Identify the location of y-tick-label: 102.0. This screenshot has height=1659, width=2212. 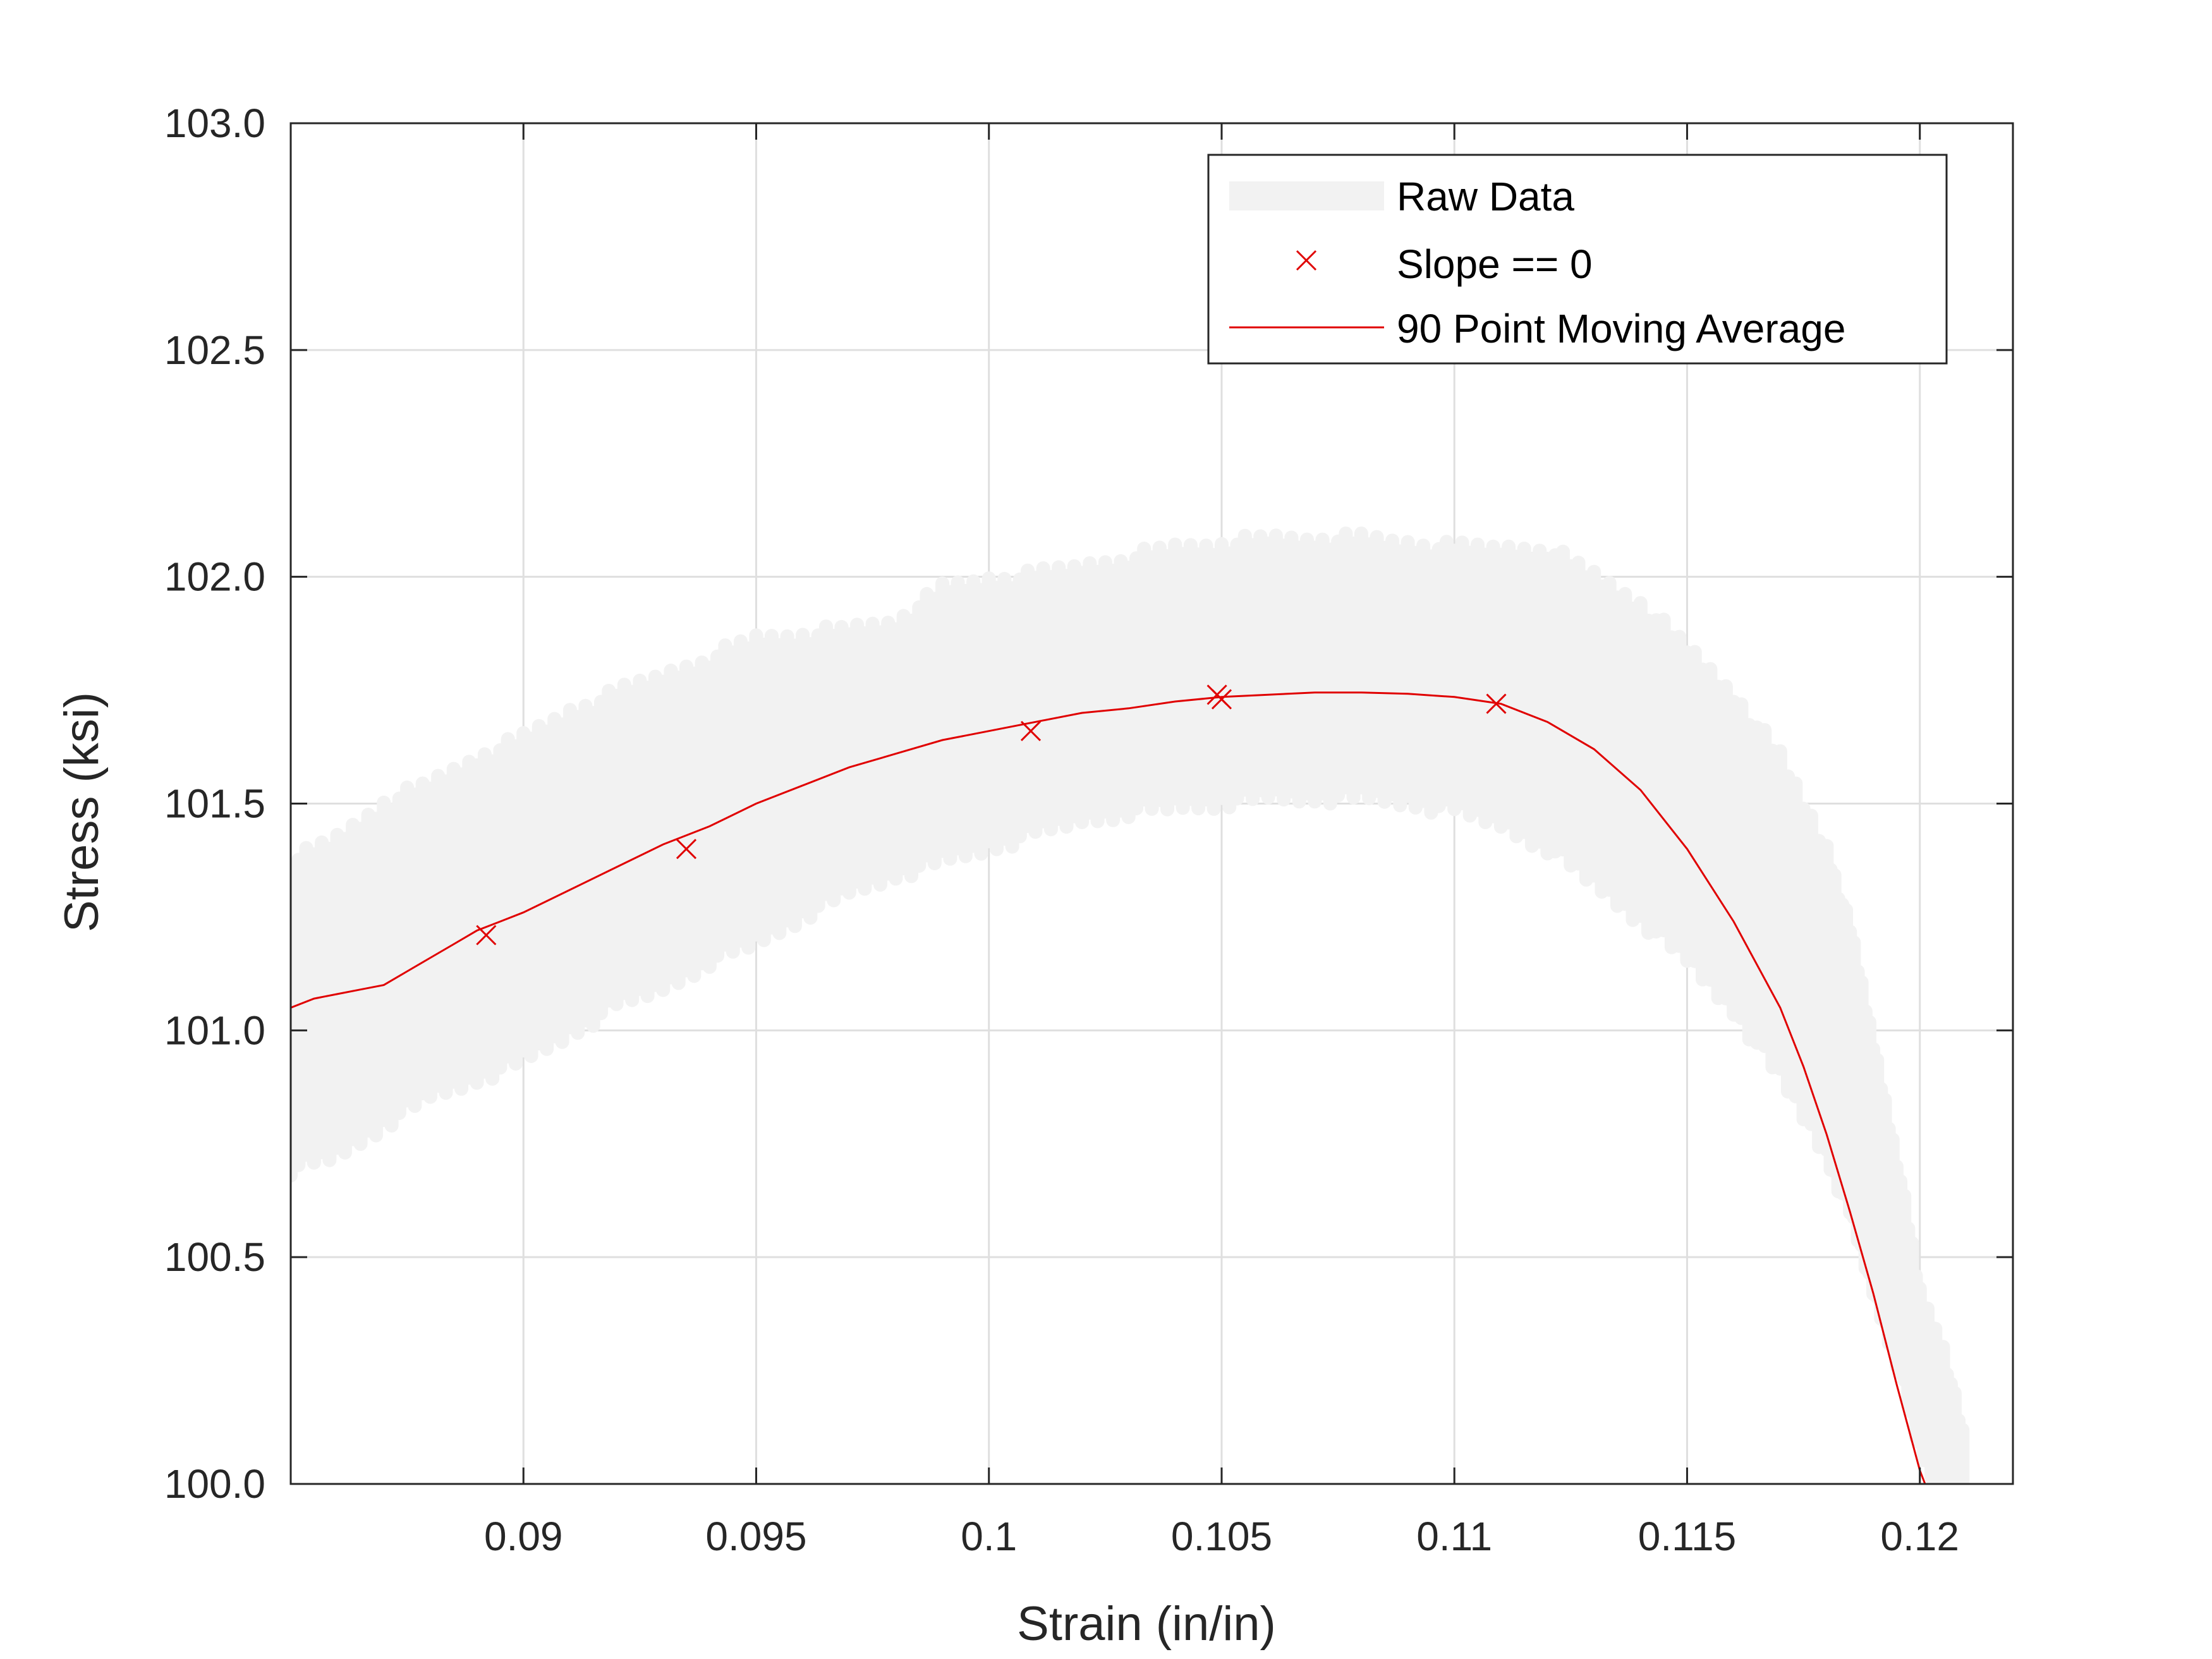
(214, 577).